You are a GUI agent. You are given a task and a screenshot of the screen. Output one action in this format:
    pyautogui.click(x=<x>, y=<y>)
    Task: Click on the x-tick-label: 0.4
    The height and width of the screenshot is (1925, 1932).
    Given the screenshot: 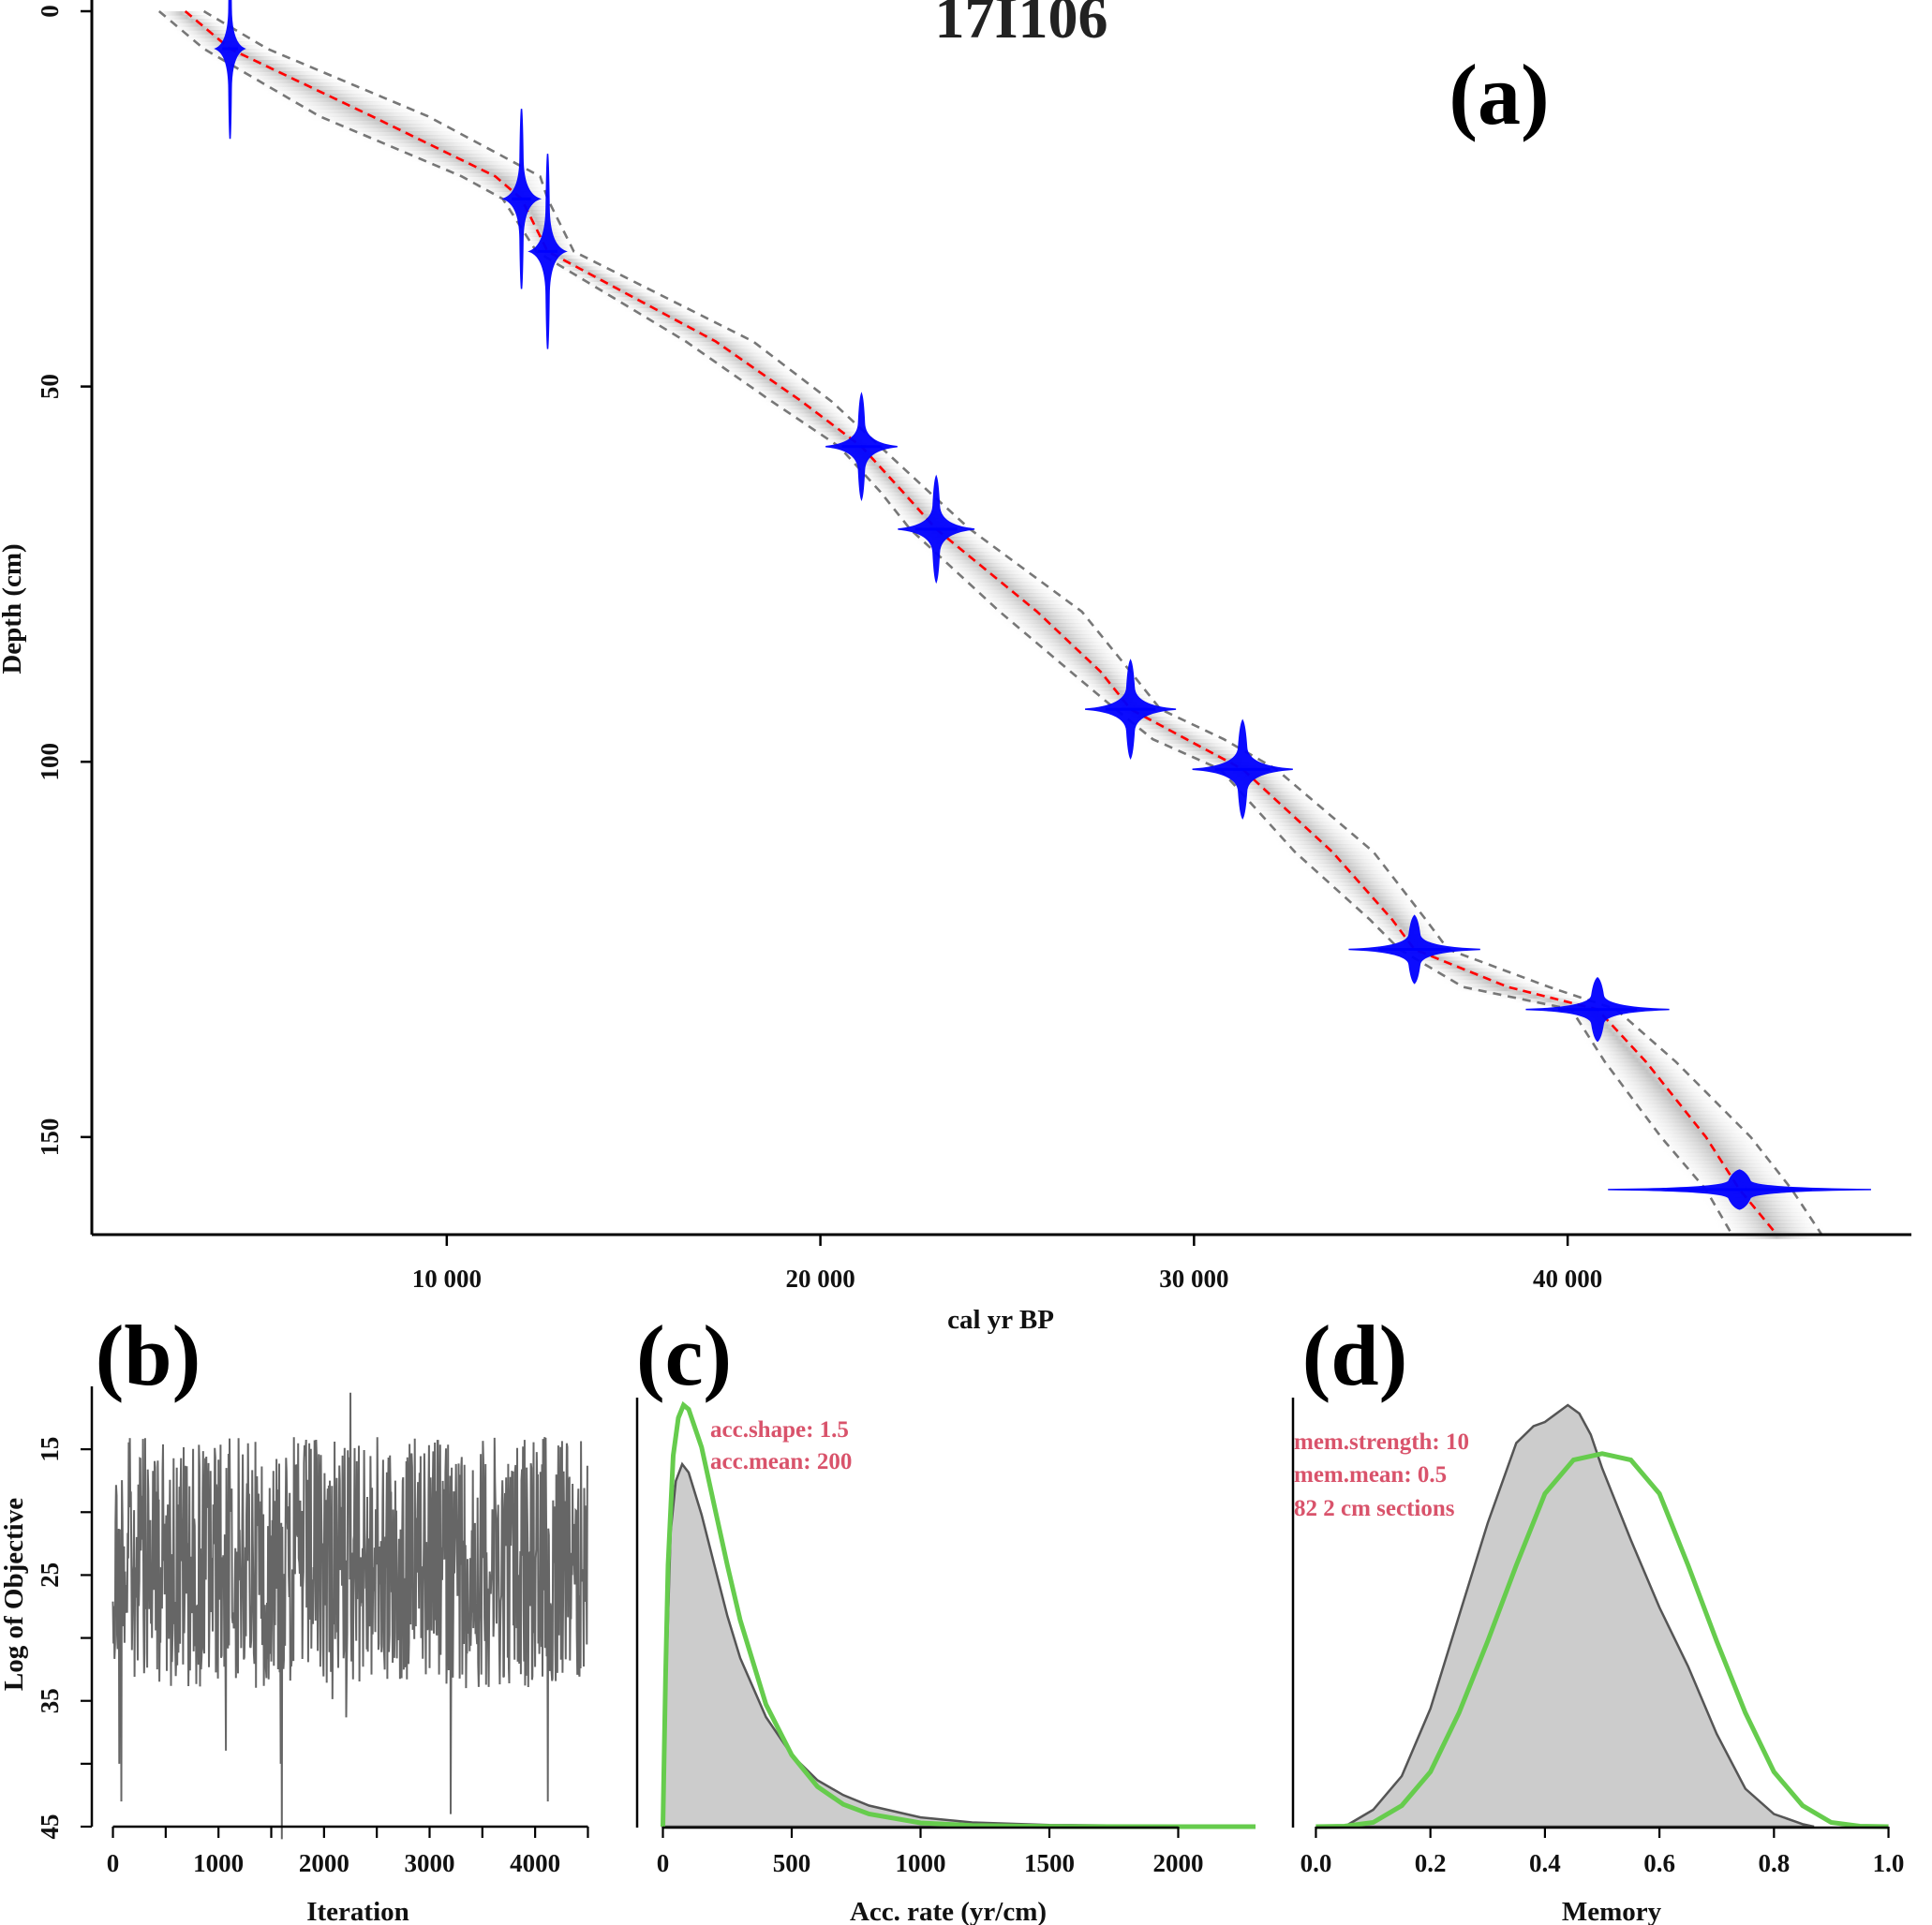 What is the action you would take?
    pyautogui.click(x=1545, y=1863)
    